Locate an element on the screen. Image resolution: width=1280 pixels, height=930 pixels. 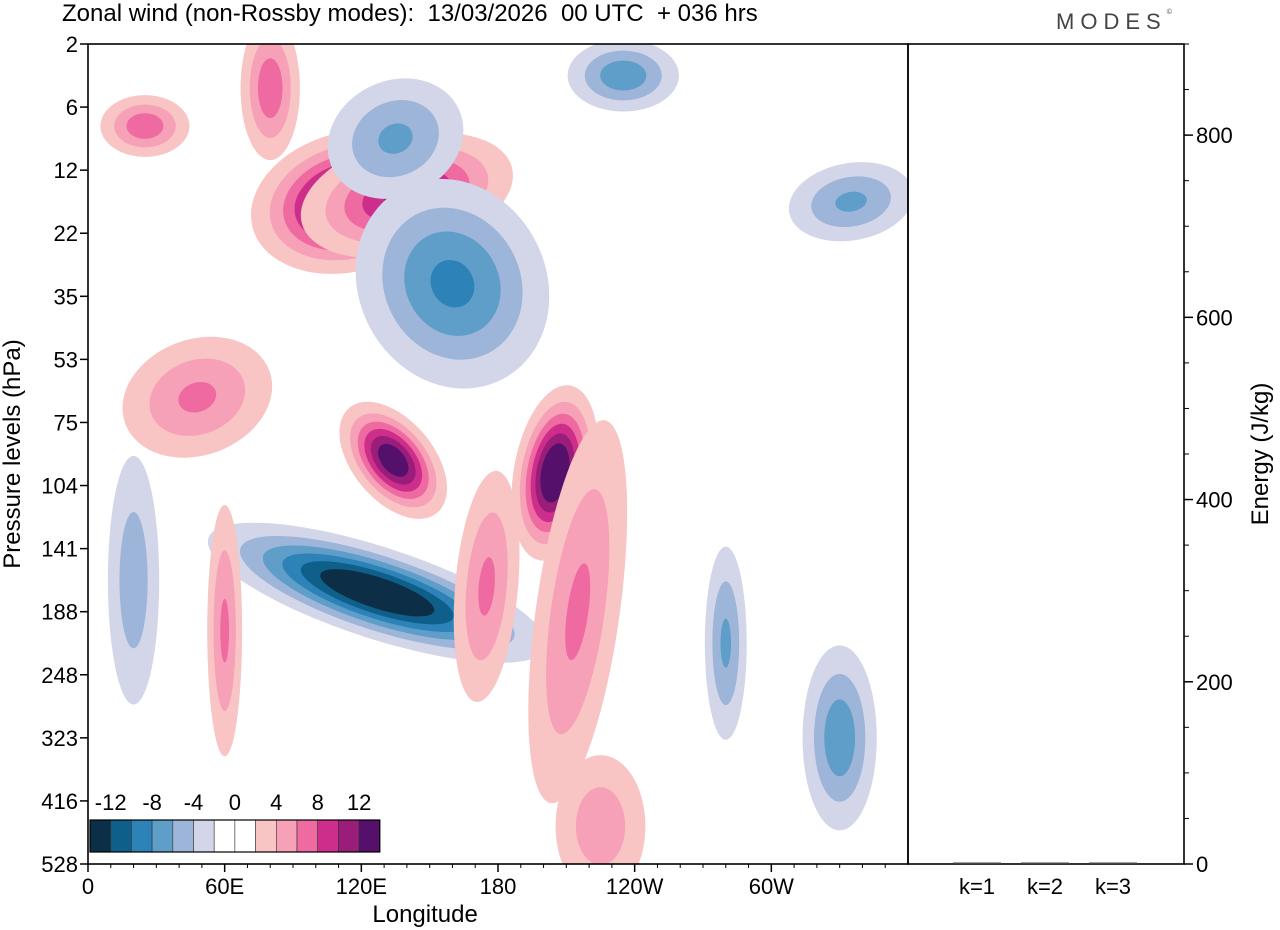
energy-tick-label: 400 is located at coordinates (1214, 500).